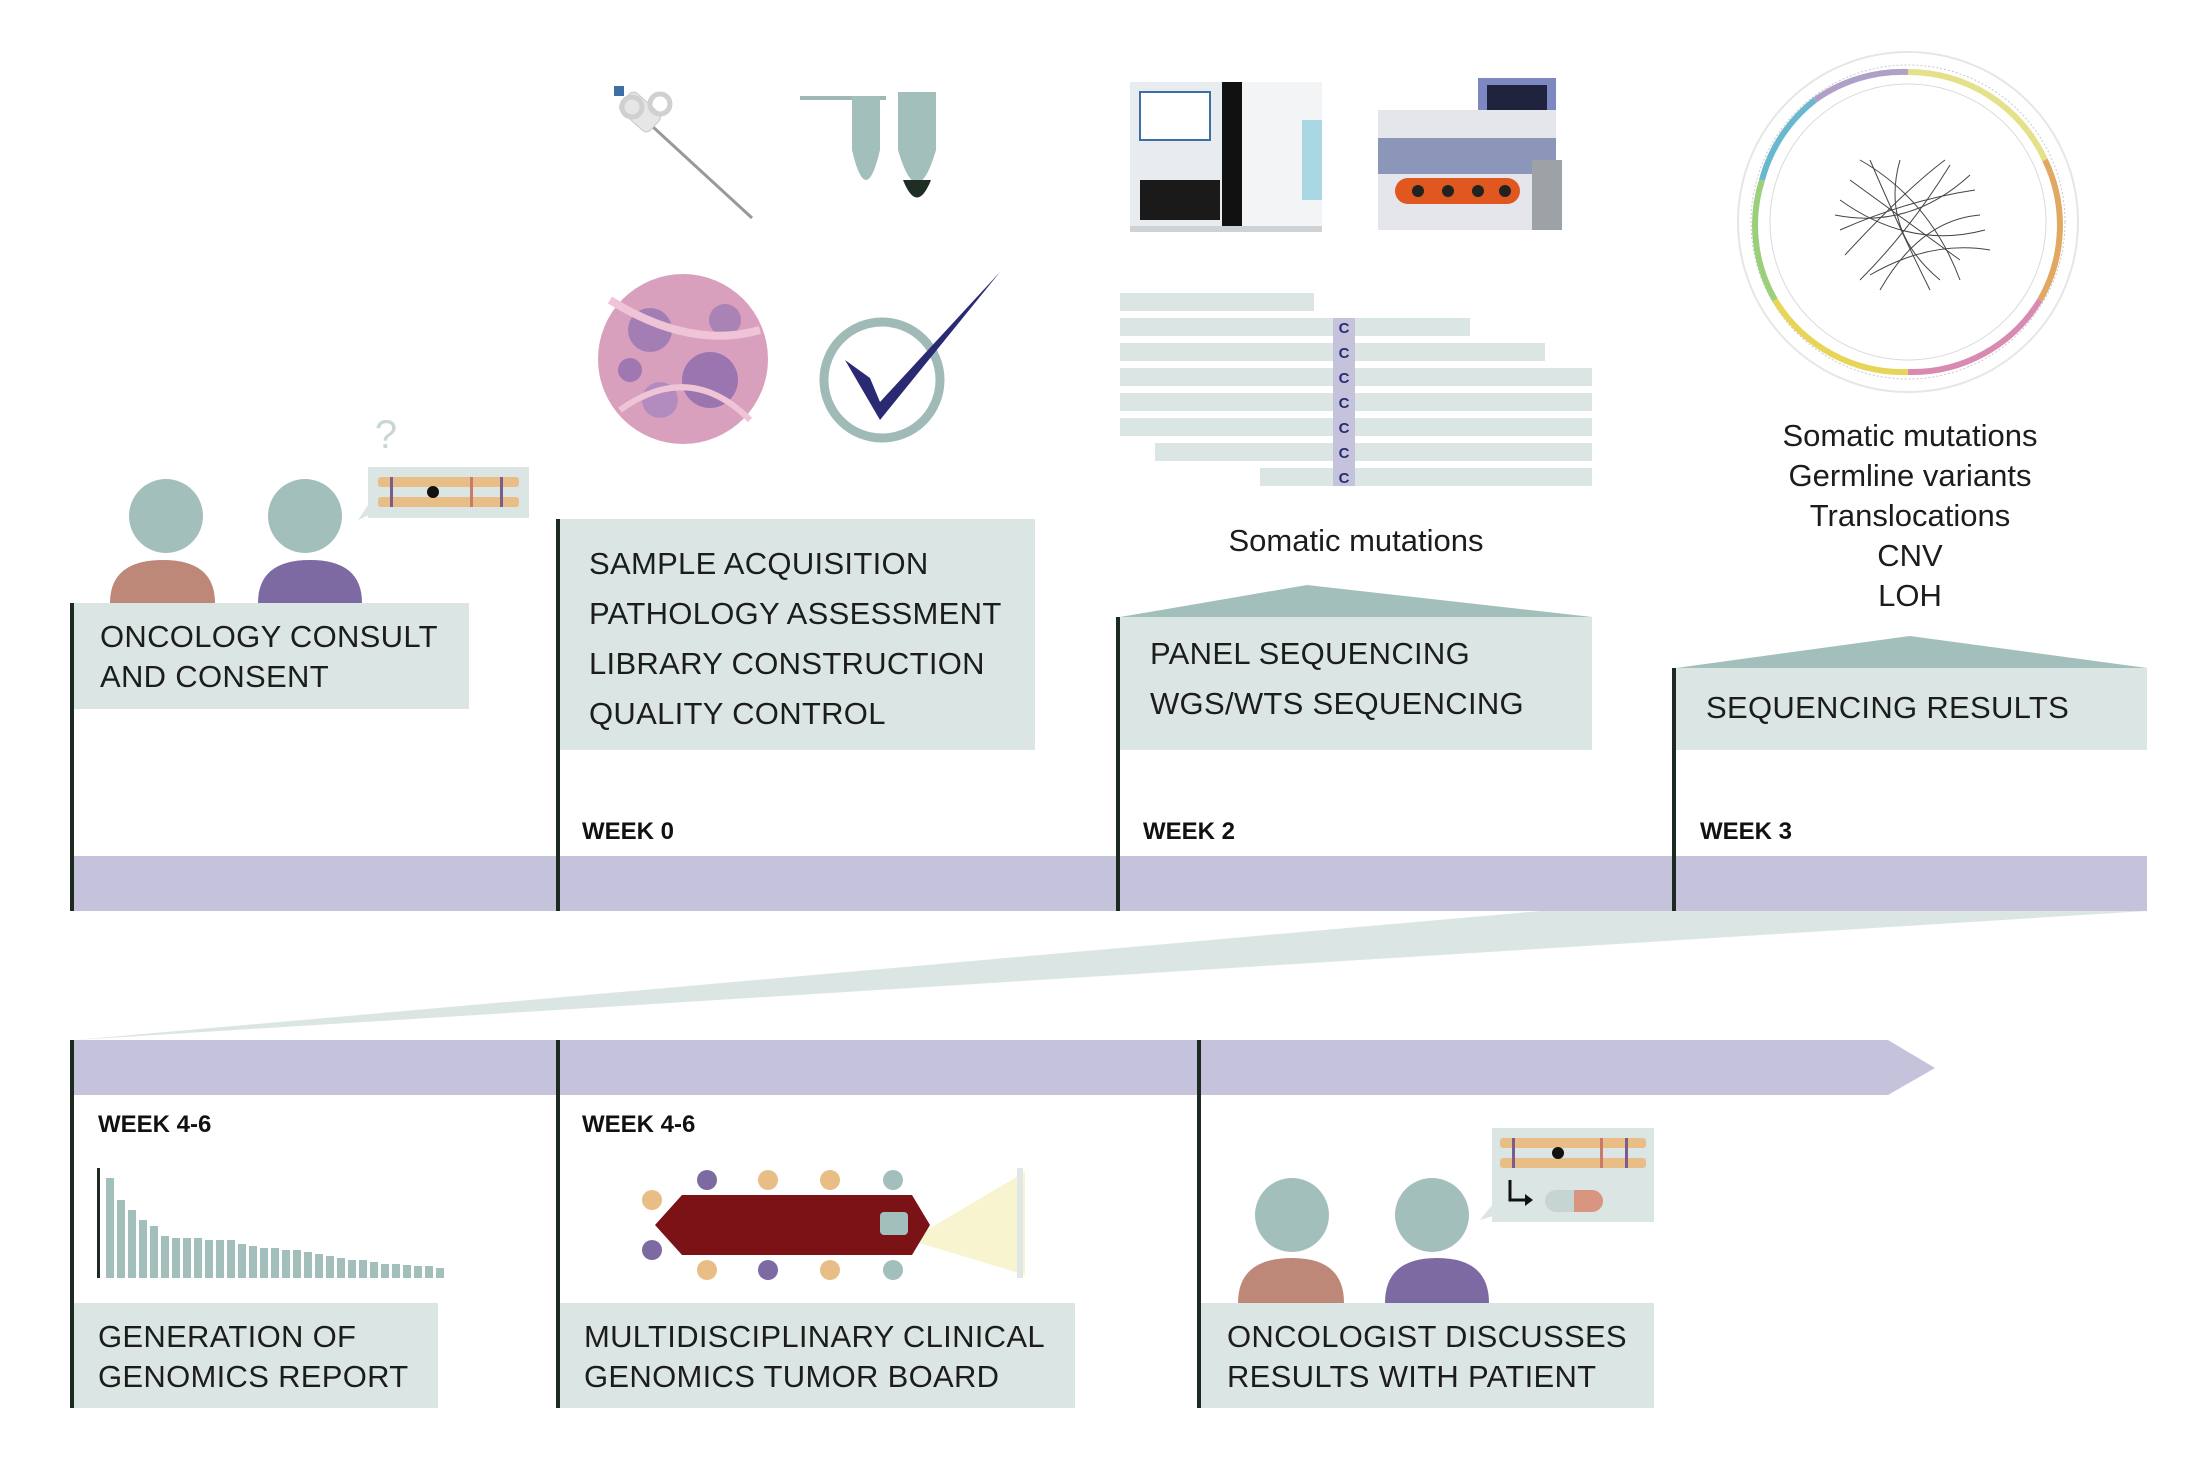  I want to click on upper-timeline-bar, so click(1109, 883).